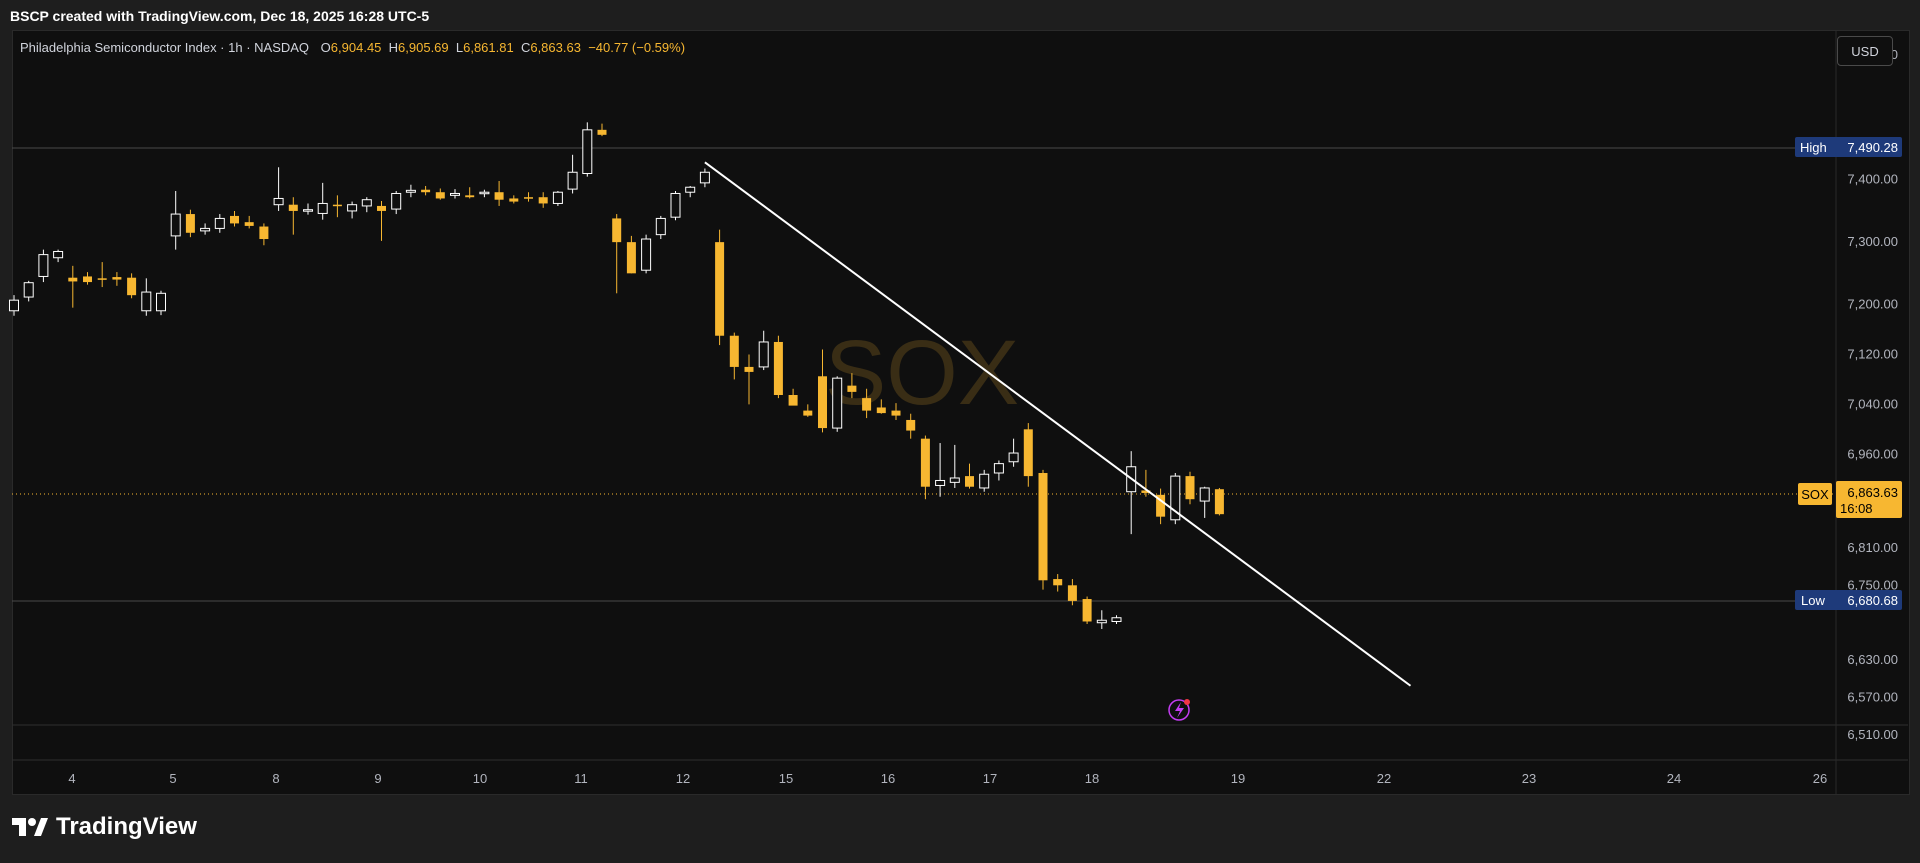  What do you see at coordinates (1865, 51) in the screenshot?
I see `currency-button: USD` at bounding box center [1865, 51].